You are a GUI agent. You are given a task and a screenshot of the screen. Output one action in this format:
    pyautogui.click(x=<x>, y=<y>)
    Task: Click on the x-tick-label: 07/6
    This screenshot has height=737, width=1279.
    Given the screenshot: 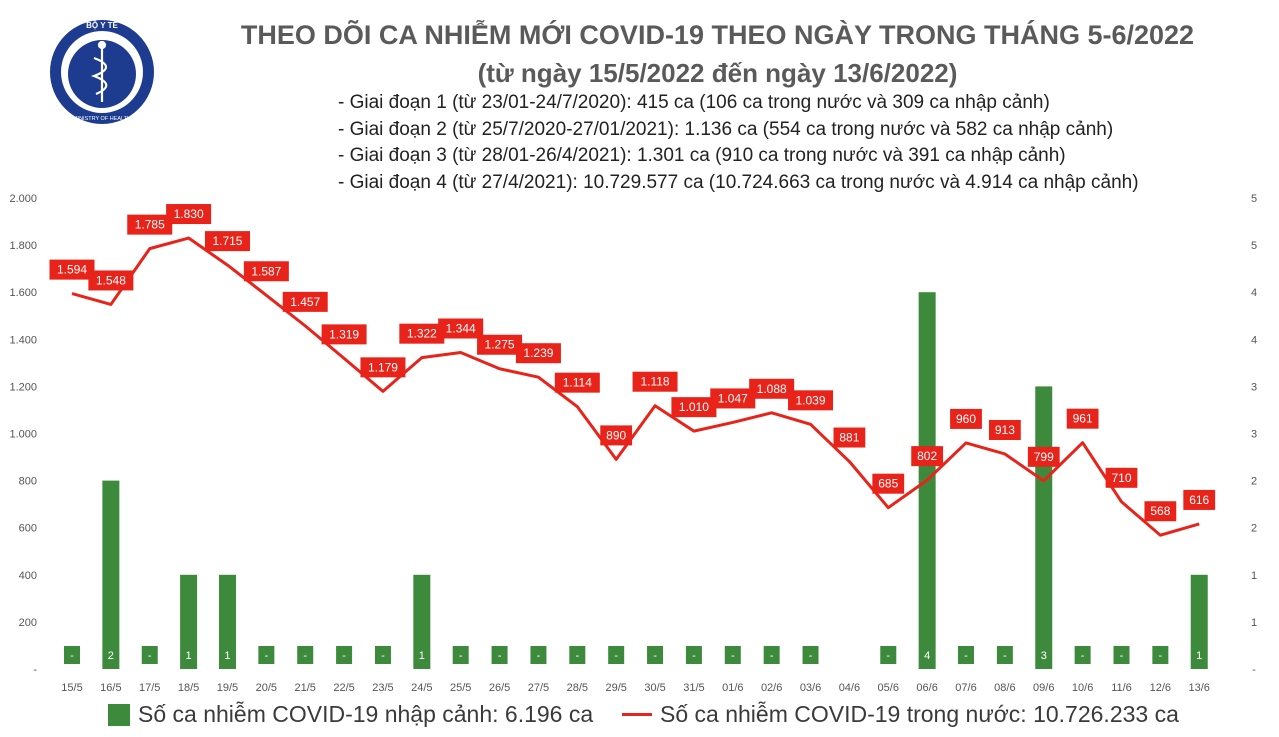 What is the action you would take?
    pyautogui.click(x=965, y=688)
    